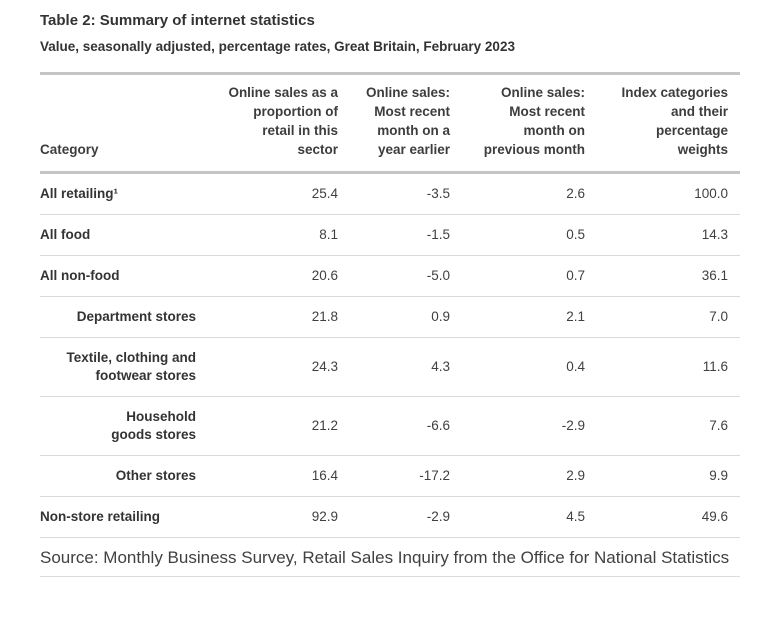 The width and height of the screenshot is (763, 618). What do you see at coordinates (100, 516) in the screenshot?
I see `category-cell: Non-store retailing` at bounding box center [100, 516].